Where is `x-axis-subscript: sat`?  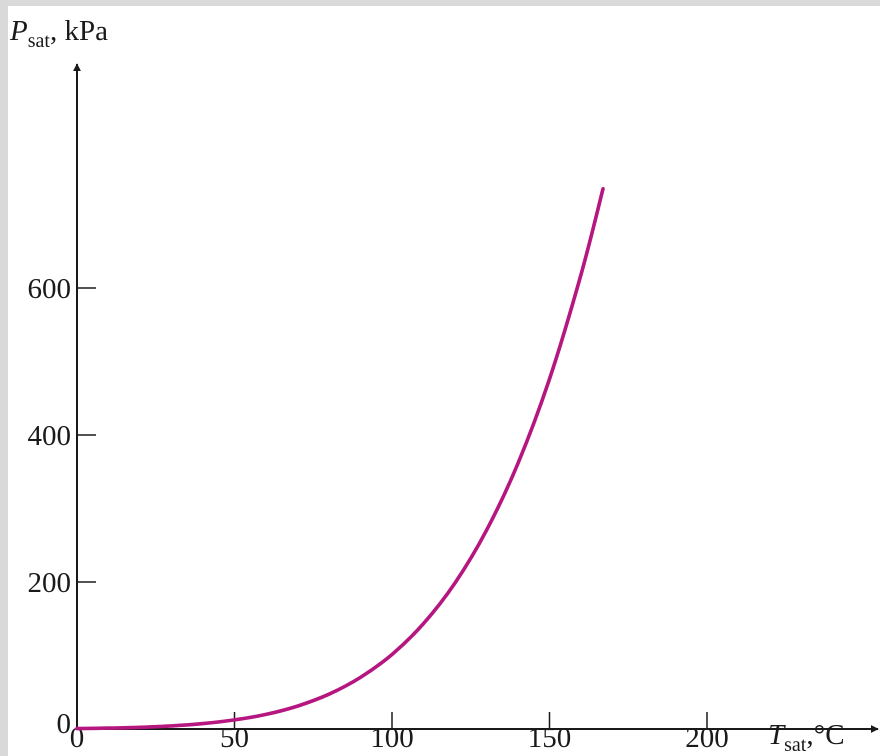 x-axis-subscript: sat is located at coordinates (795, 745).